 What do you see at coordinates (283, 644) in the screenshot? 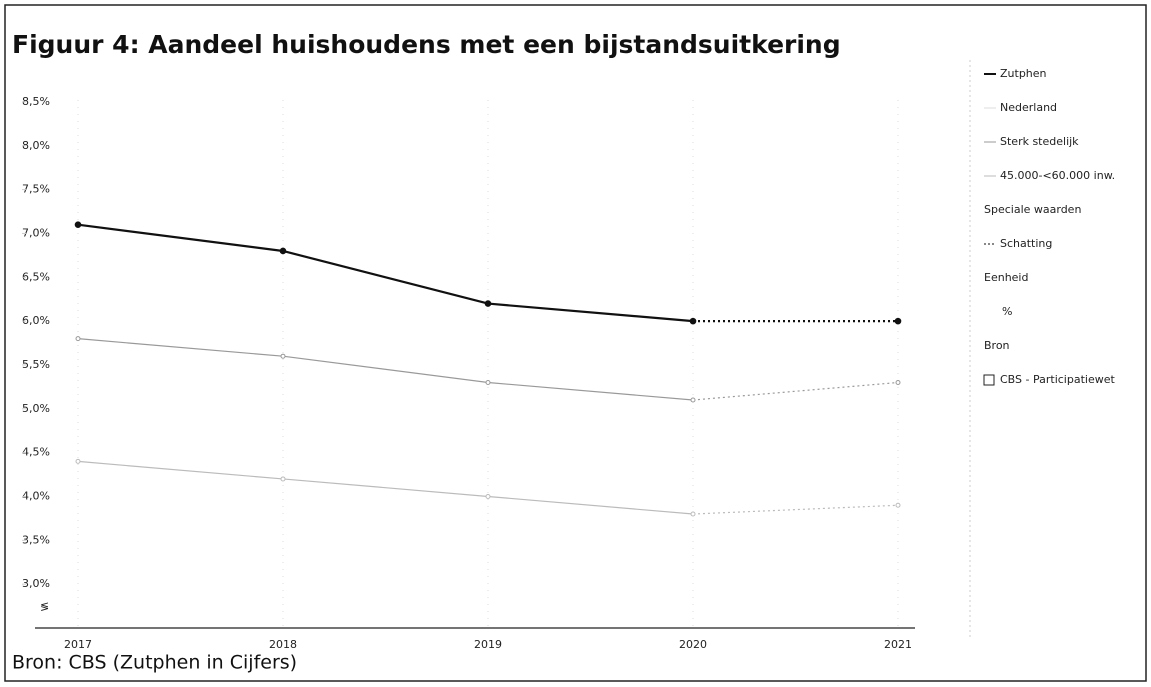
I see `x-tick-label: 2018` at bounding box center [283, 644].